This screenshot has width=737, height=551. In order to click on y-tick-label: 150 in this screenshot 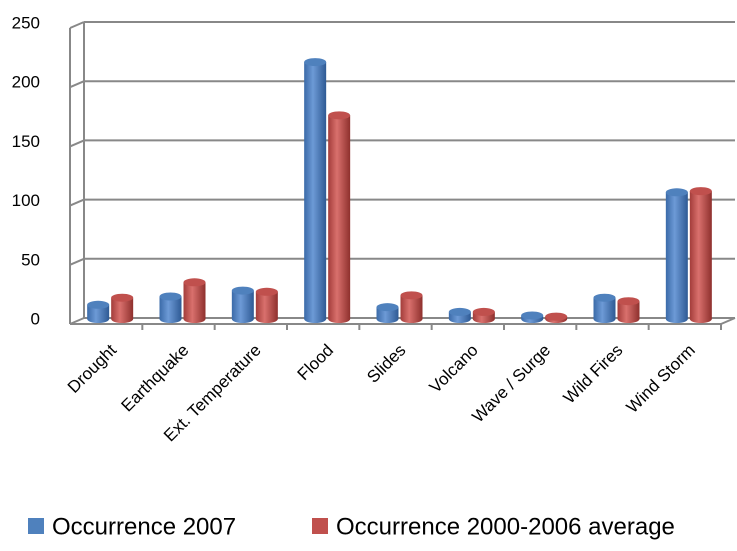, I will do `click(26, 141)`.